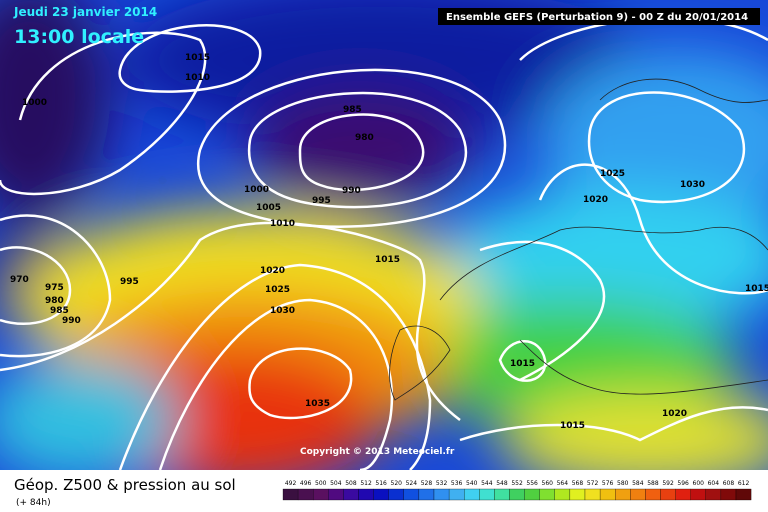  I want to click on scale-label: 492, so click(291, 483).